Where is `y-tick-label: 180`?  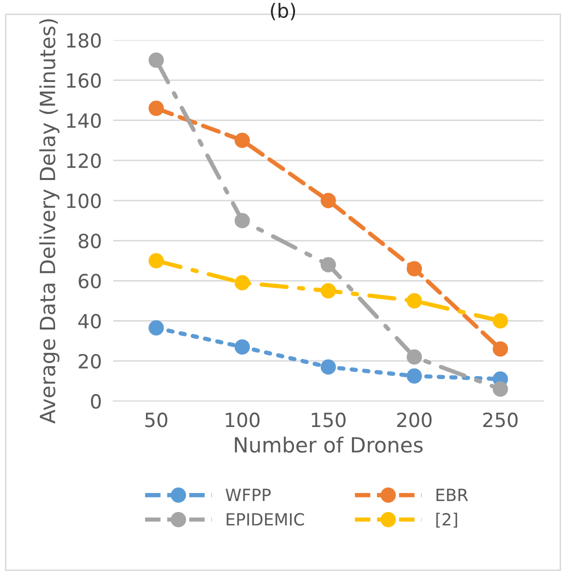 y-tick-label: 180 is located at coordinates (84, 40).